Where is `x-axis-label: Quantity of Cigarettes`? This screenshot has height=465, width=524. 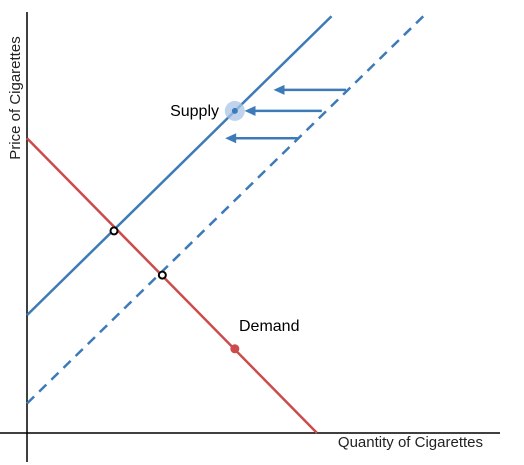 x-axis-label: Quantity of Cigarettes is located at coordinates (410, 442).